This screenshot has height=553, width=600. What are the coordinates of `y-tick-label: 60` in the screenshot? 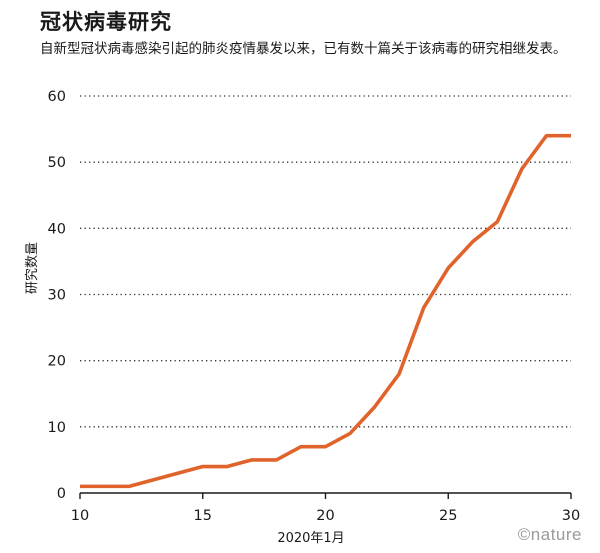 It's located at (57, 97).